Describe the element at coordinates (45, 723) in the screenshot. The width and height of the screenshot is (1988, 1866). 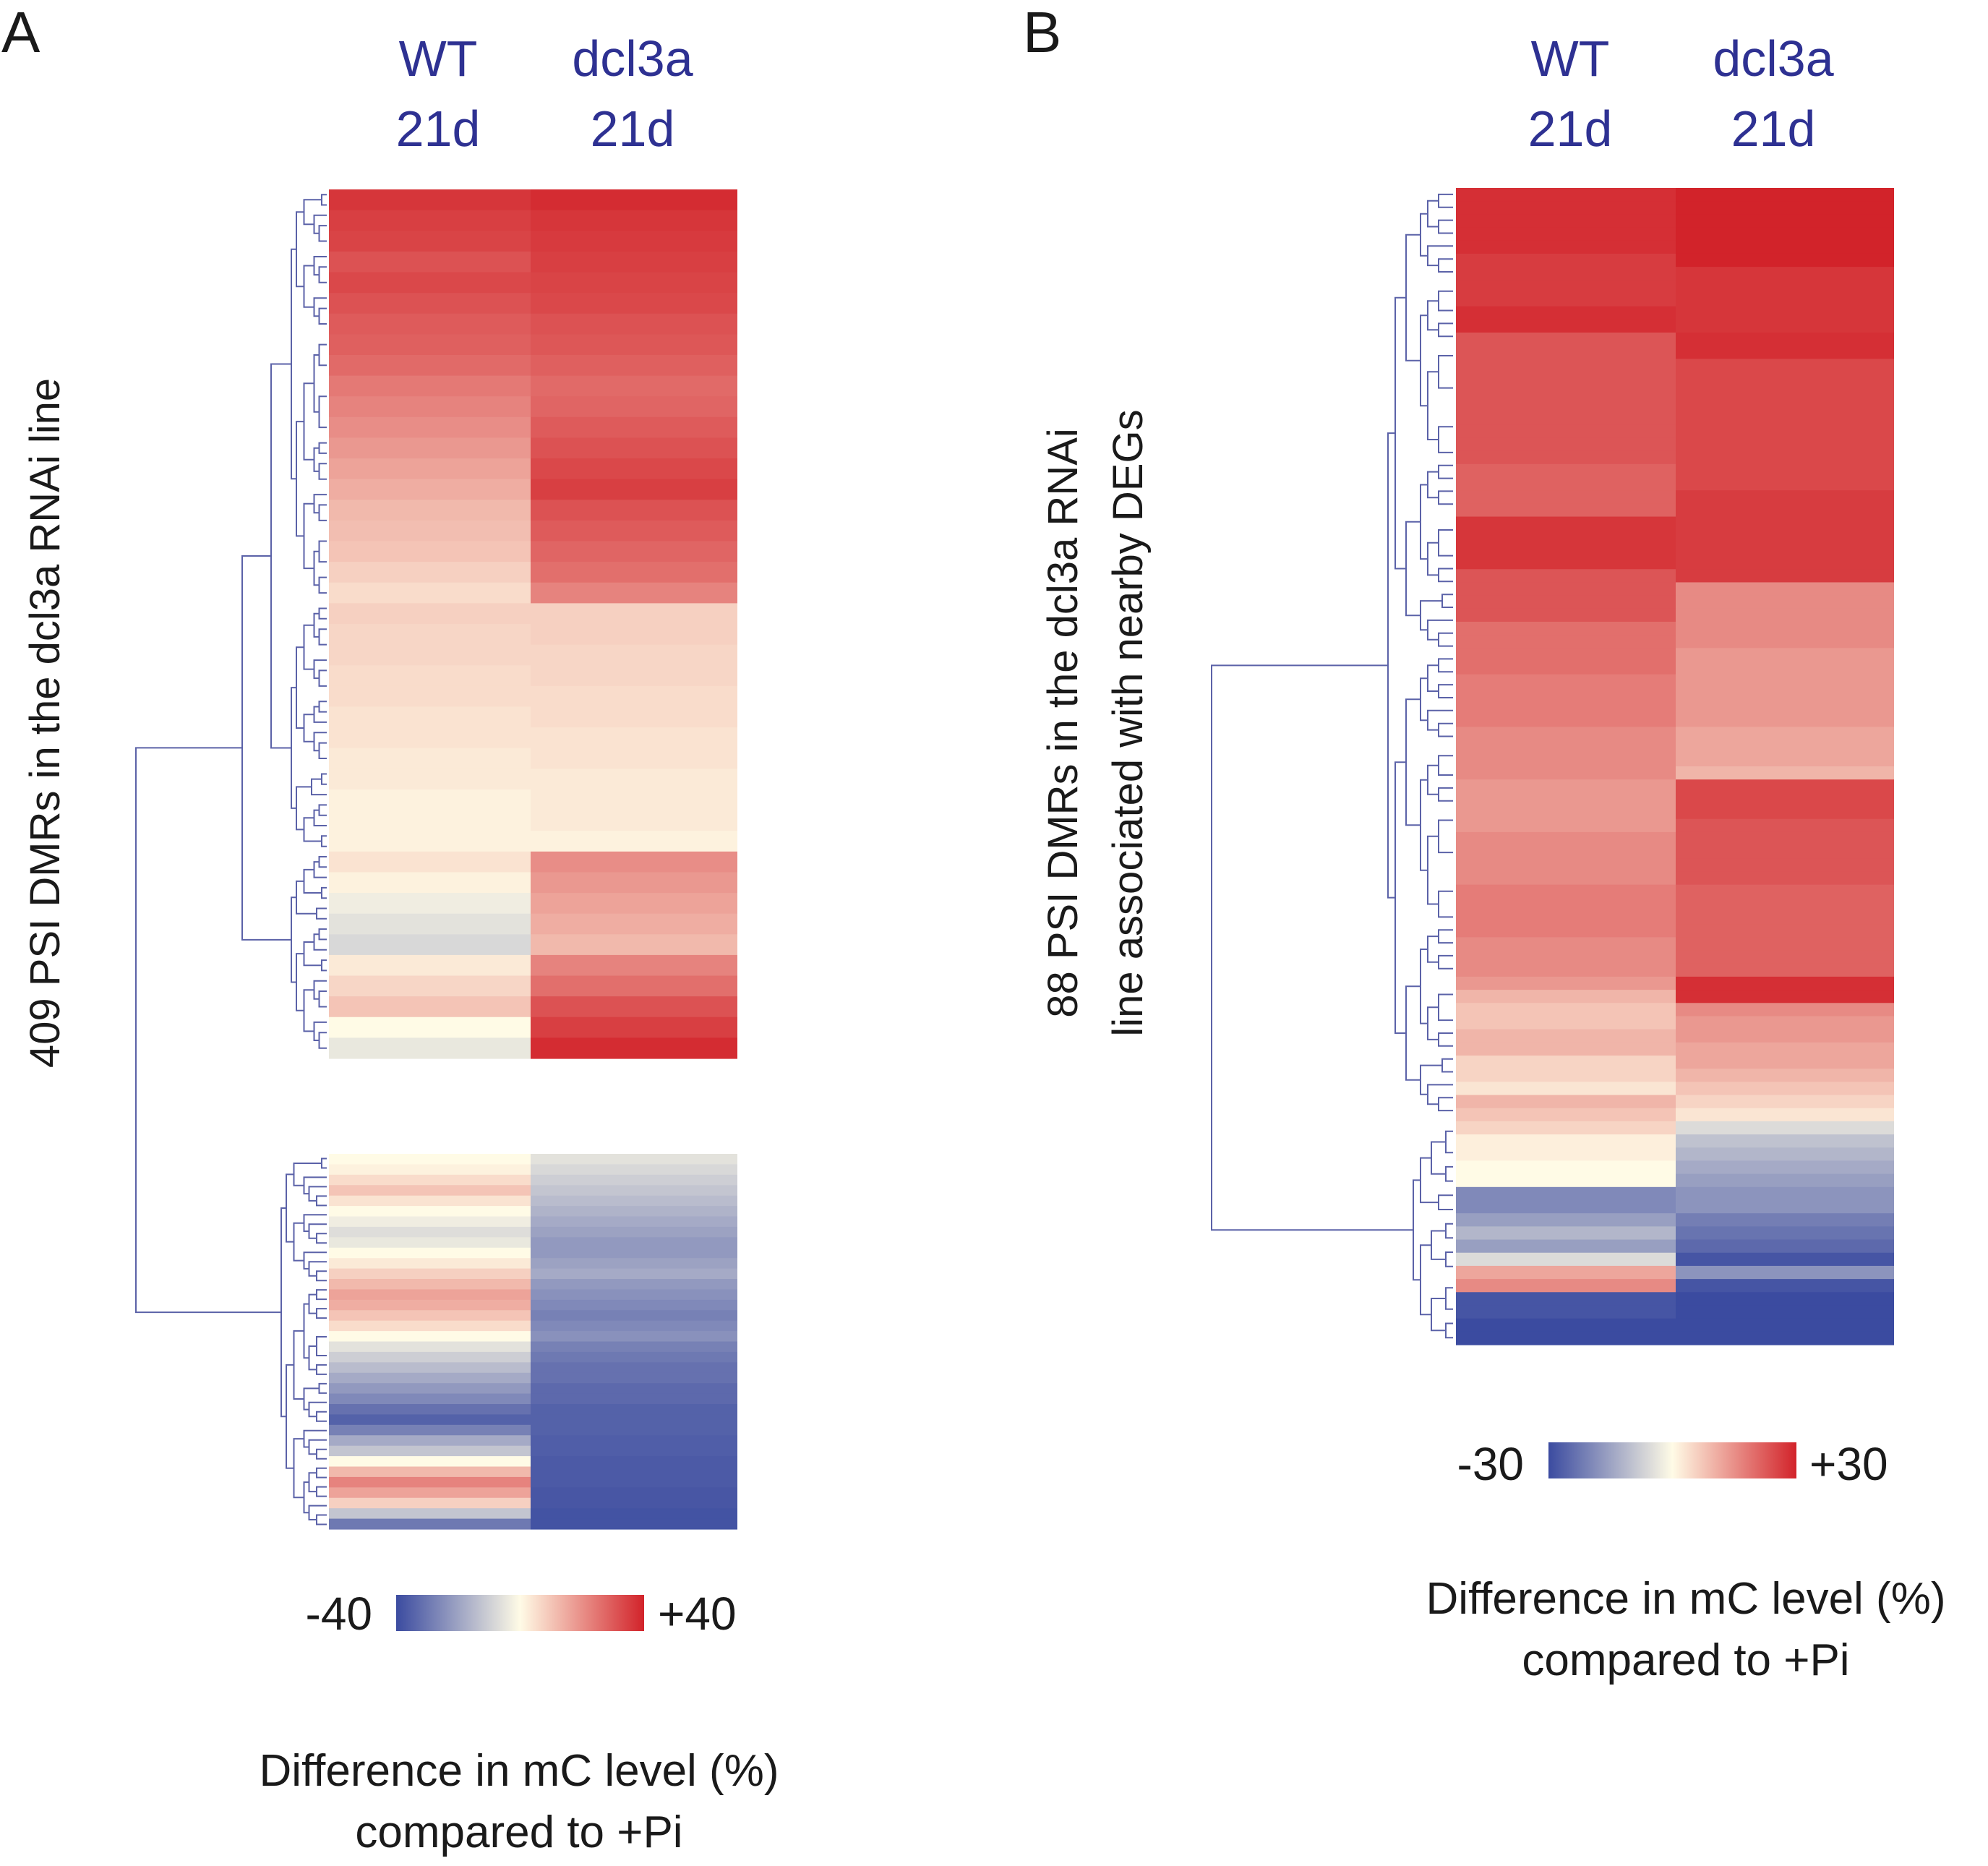
I see `panel-a-row-label: 409 PSI DMRs in the dcl3a RNAi line` at that location.